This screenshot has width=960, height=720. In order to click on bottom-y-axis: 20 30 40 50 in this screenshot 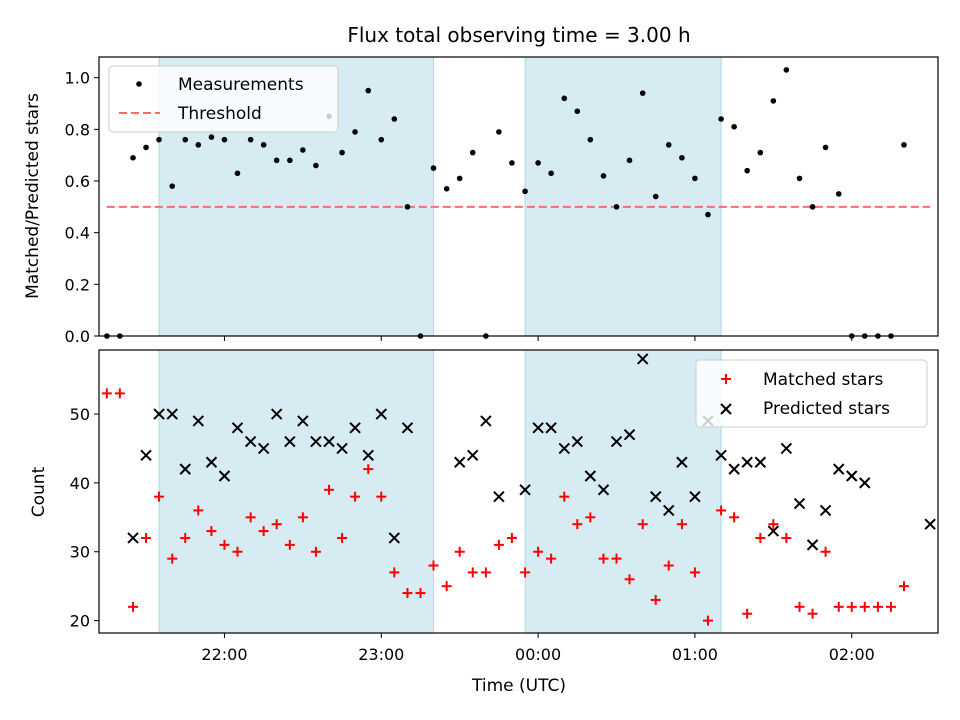, I will do `click(84, 518)`.